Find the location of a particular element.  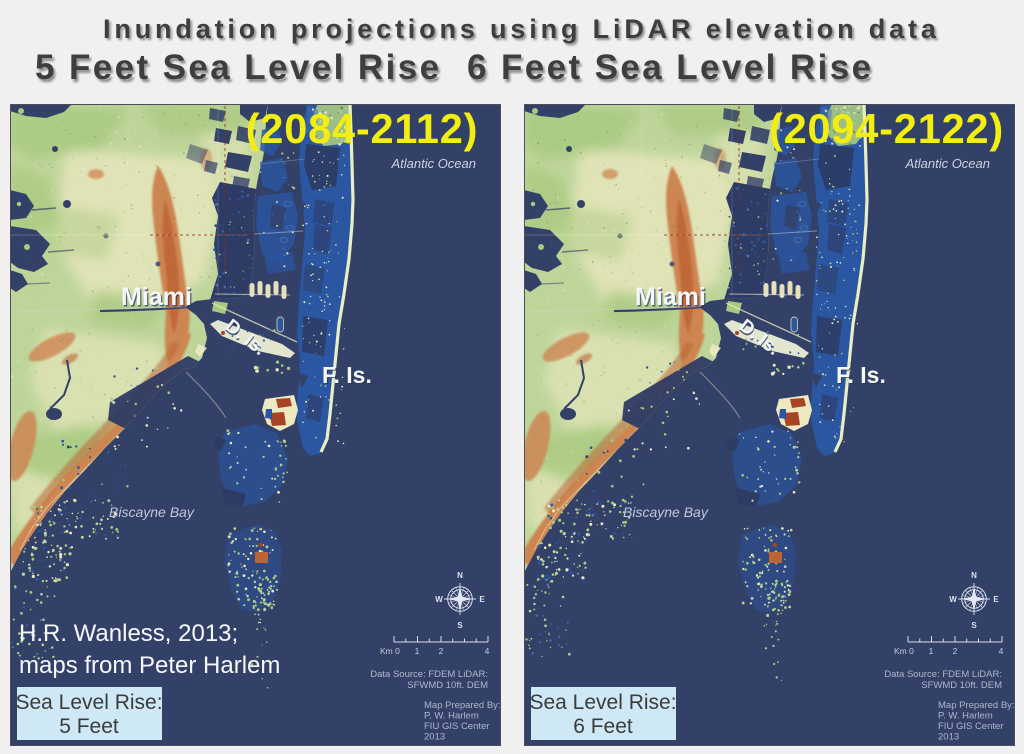

svg-text: (2094-2122) is located at coordinates (886, 128).